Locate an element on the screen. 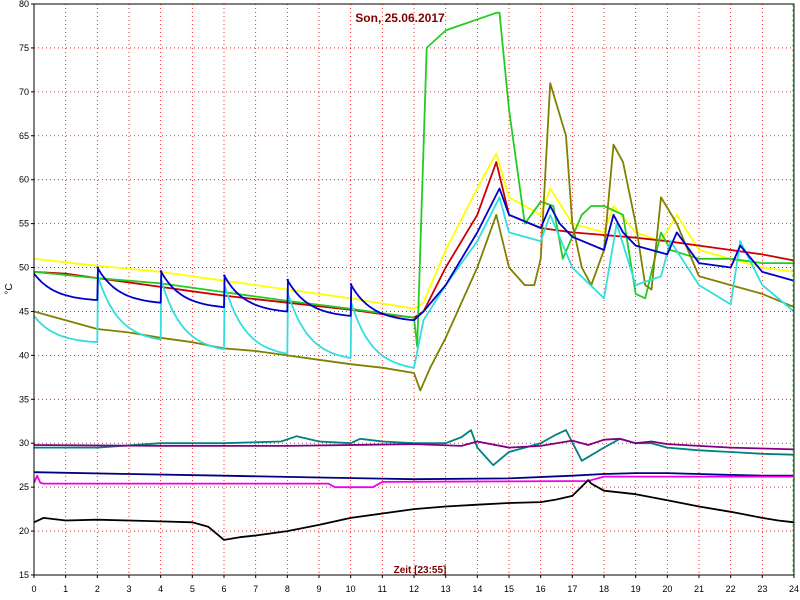  y-tick-label: 35 is located at coordinates (24, 399).